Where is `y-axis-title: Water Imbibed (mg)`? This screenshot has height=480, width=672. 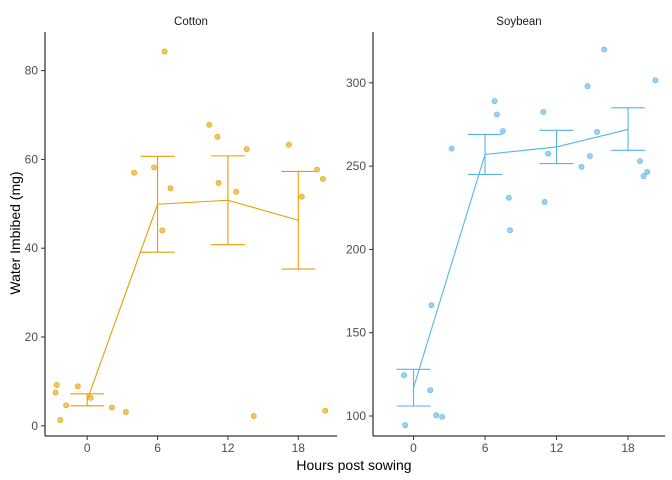 y-axis-title: Water Imbibed (mg) is located at coordinates (15, 232).